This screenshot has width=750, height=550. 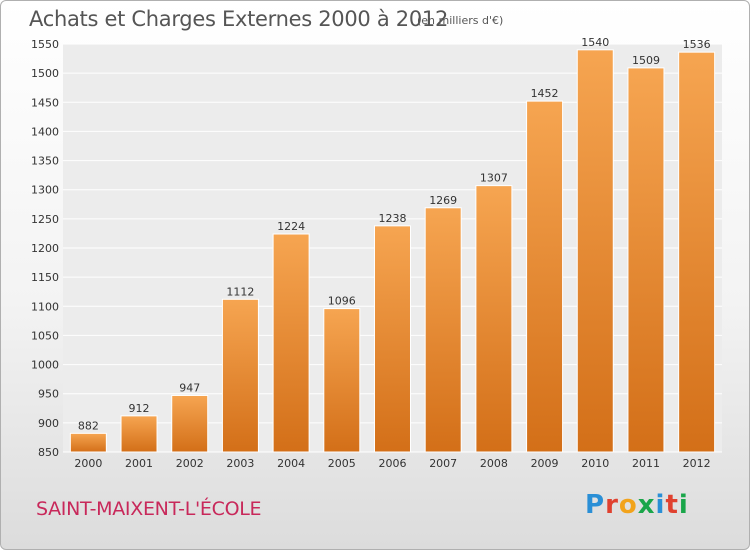 I want to click on bar-2003, so click(x=240, y=375).